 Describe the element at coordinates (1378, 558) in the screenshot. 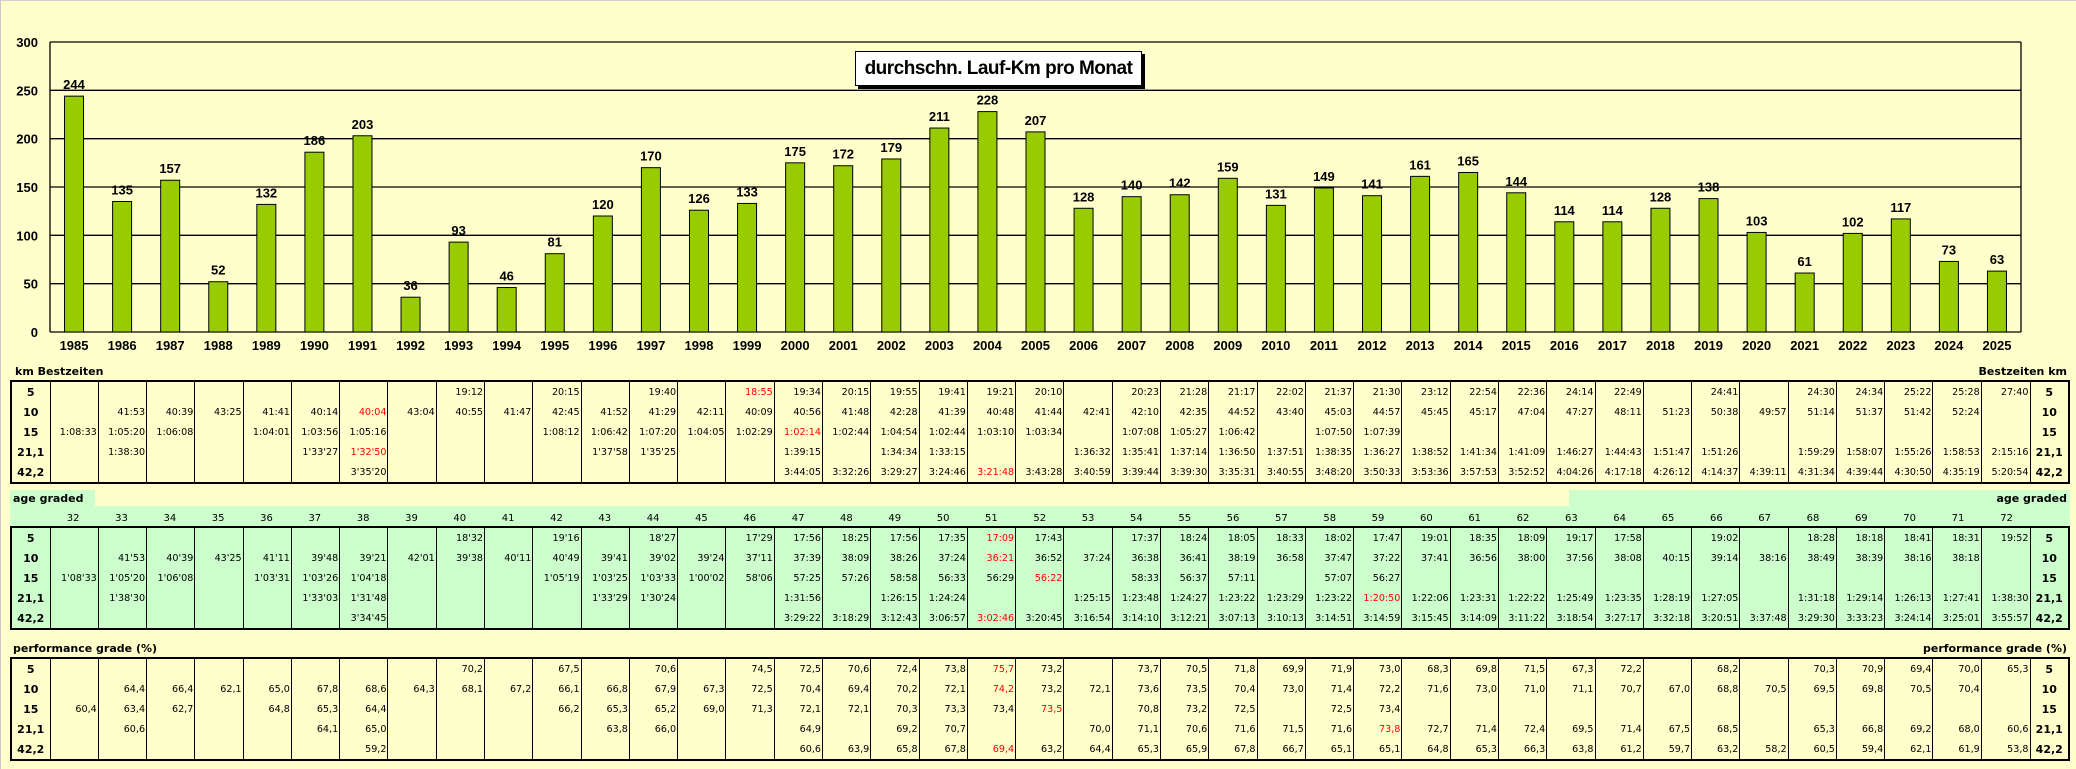

I see `table-cell: 37:22` at that location.